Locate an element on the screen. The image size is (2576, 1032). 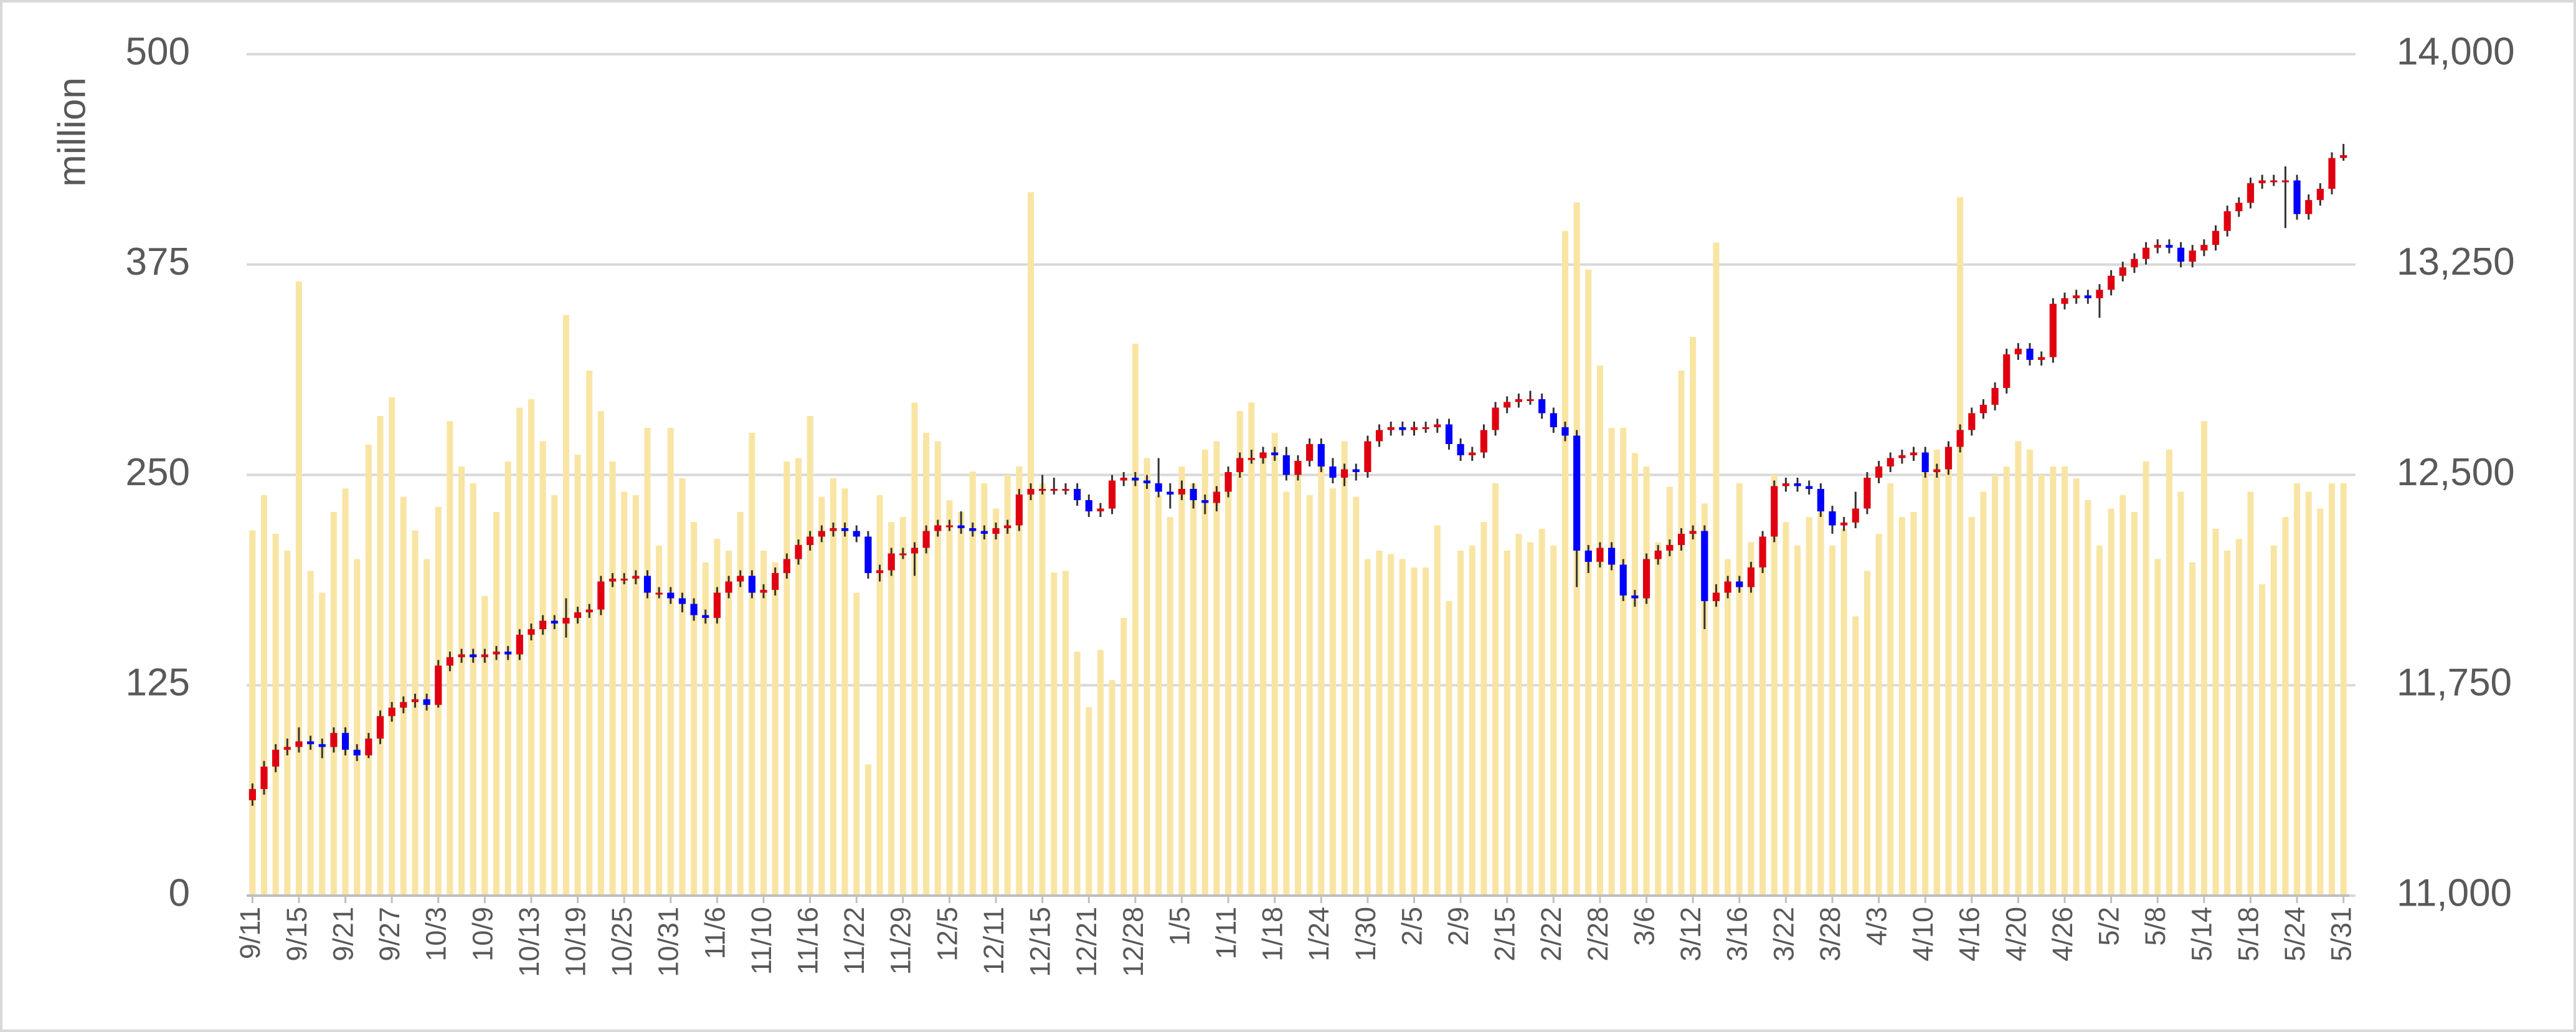
x-tick-label: 3/28 is located at coordinates (1830, 934).